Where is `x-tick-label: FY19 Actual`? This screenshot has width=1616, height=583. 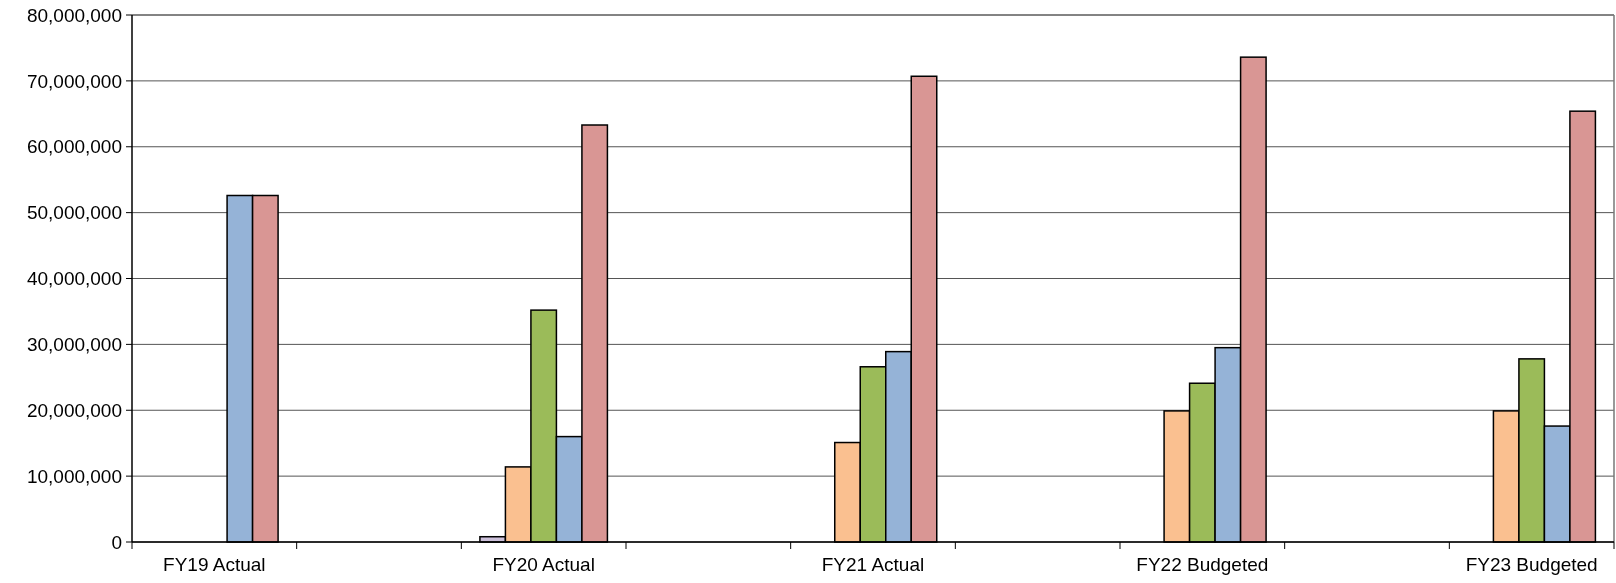 x-tick-label: FY19 Actual is located at coordinates (214, 564).